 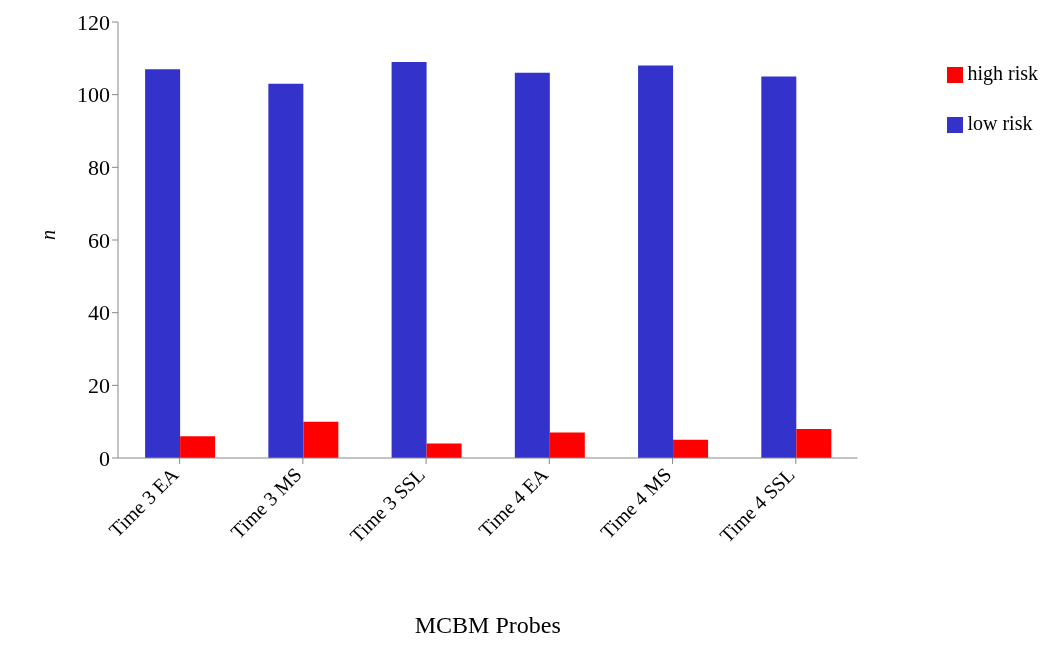 What do you see at coordinates (513, 502) in the screenshot?
I see `x-tick-label: Time 4 EA` at bounding box center [513, 502].